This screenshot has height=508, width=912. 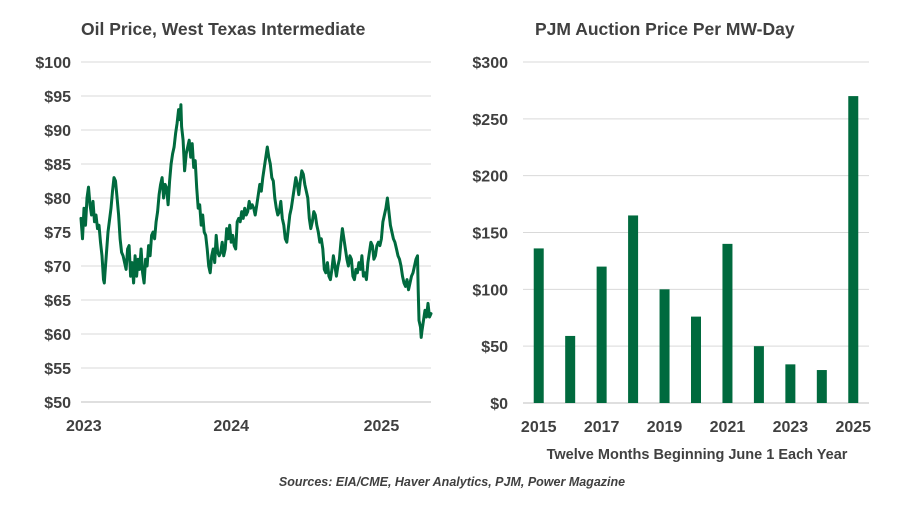 I want to click on pjm-bar-2015, so click(x=538, y=325).